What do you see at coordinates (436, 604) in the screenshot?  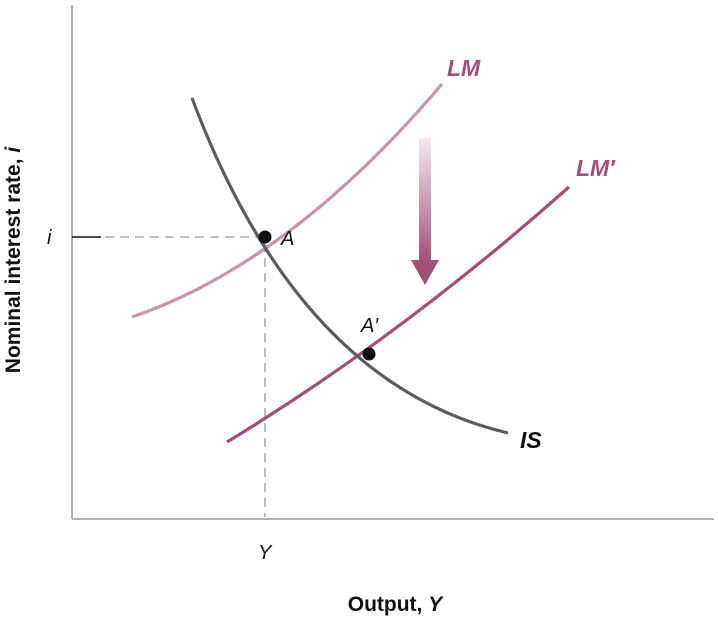 I see `x-axis-title-variable: Y` at bounding box center [436, 604].